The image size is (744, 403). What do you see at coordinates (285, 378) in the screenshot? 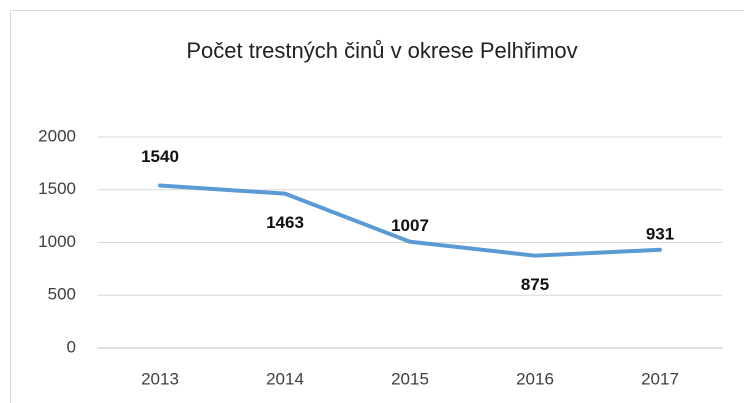
I see `x-tick-label: 2014` at bounding box center [285, 378].